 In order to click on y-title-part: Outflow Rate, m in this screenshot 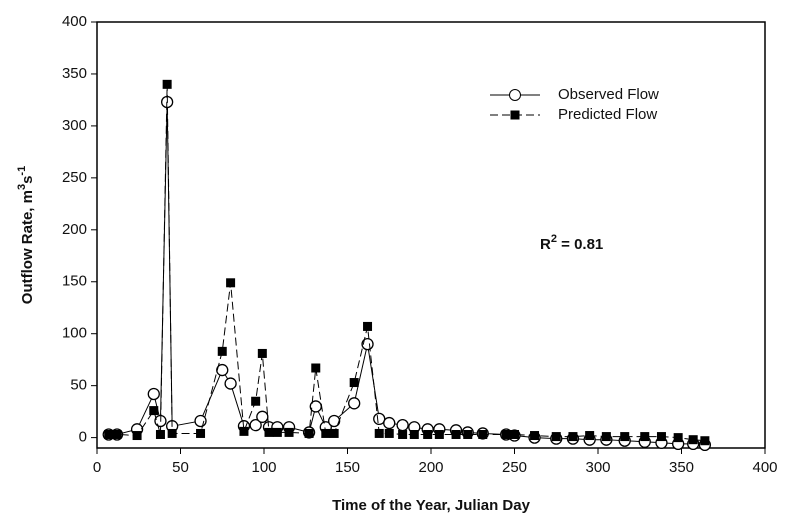, I will do `click(27, 247)`.